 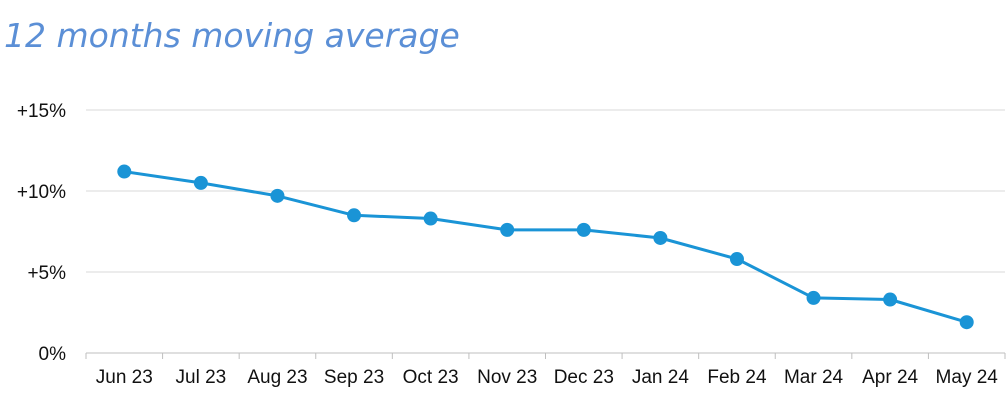 What do you see at coordinates (232, 35) in the screenshot?
I see `chart-title: 12 months moving average` at bounding box center [232, 35].